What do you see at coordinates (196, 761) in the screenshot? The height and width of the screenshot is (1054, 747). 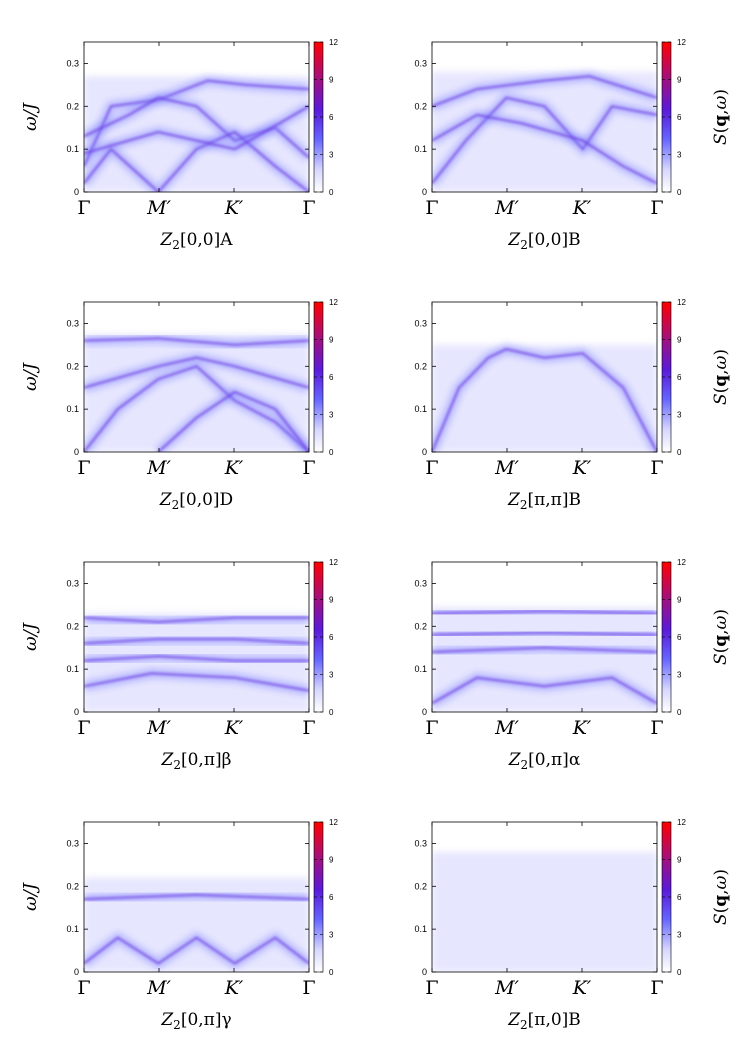 I see `panel-title: Z2[0,π]β` at bounding box center [196, 761].